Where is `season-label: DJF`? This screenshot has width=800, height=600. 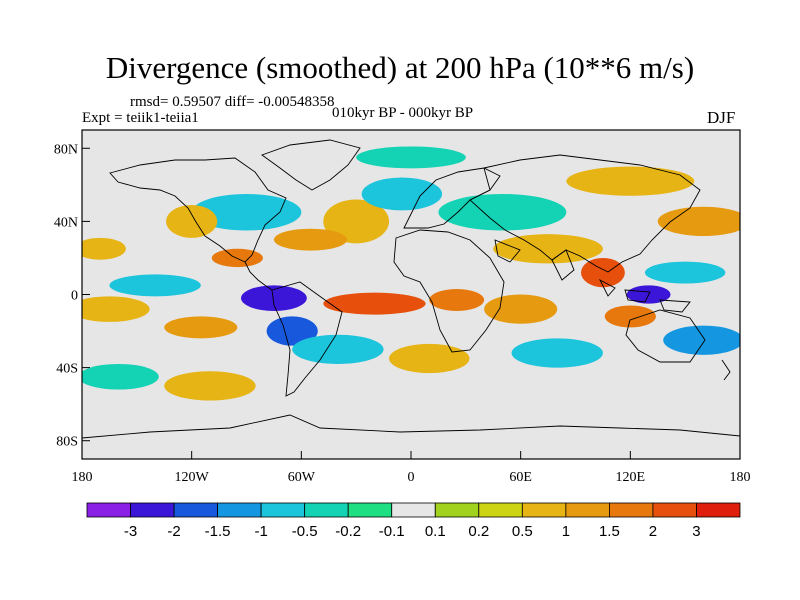 season-label: DJF is located at coordinates (721, 117).